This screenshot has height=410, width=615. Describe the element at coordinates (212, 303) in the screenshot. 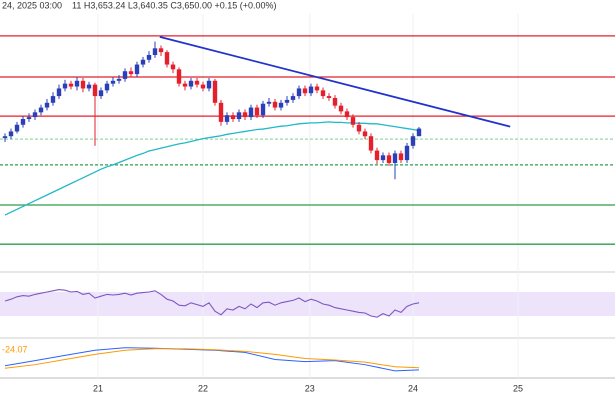

I see `rsi-line` at that location.